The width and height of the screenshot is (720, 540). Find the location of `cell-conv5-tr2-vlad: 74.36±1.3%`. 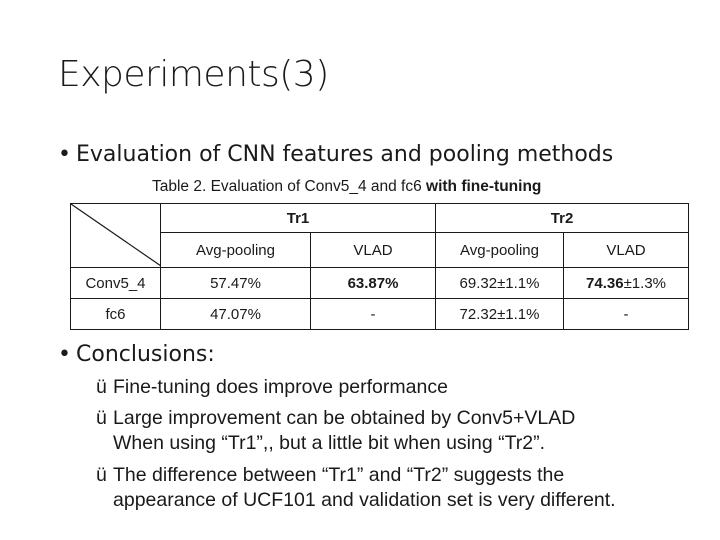

cell-conv5-tr2-vlad: 74.36±1.3% is located at coordinates (626, 283).